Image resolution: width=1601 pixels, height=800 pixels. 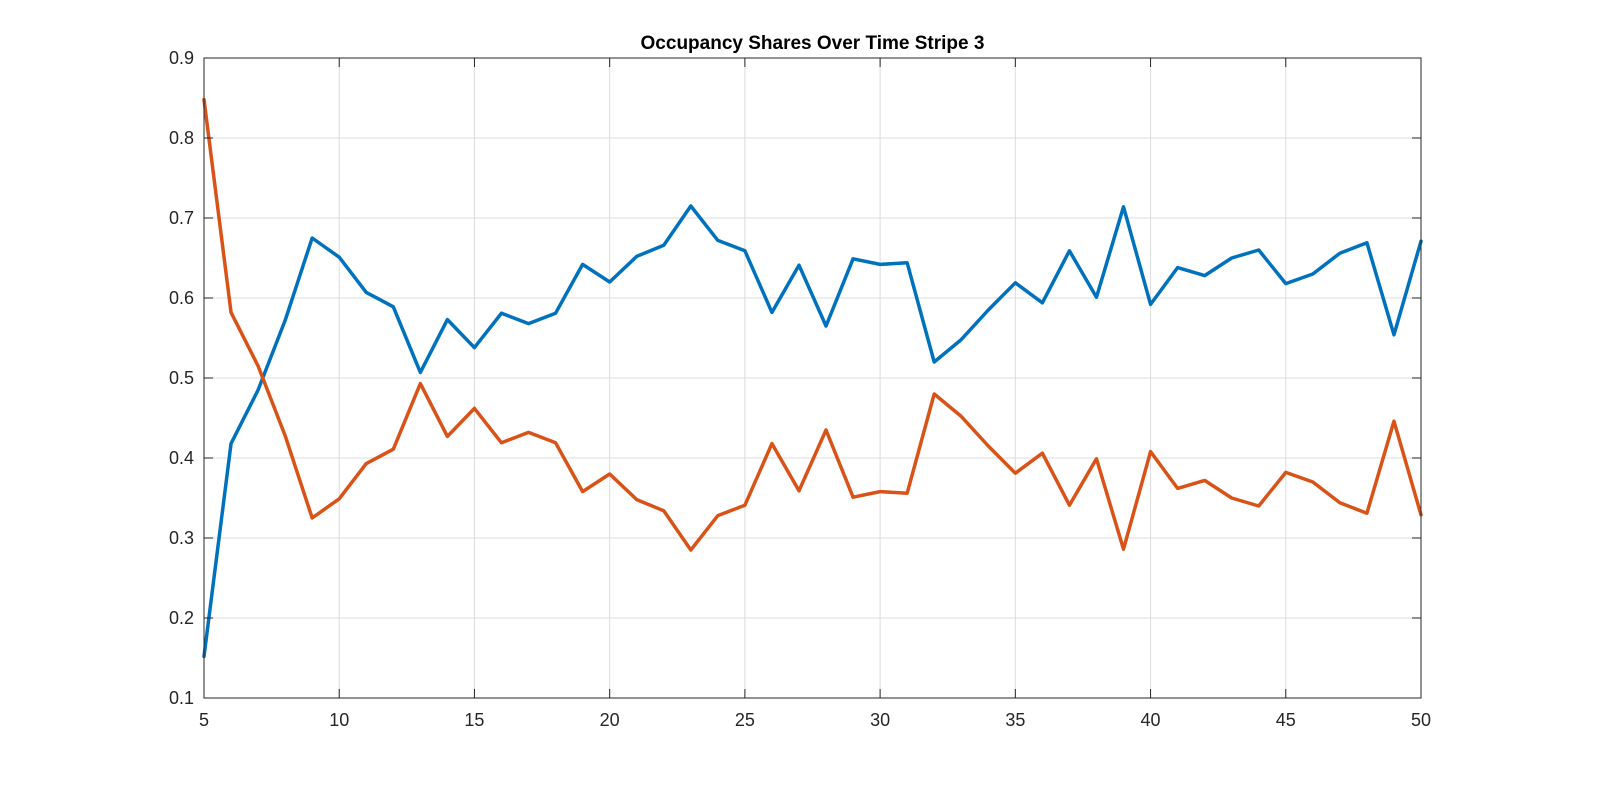 I want to click on chart-title: Occupancy Shares Over Time Stripe 3, so click(x=813, y=43).